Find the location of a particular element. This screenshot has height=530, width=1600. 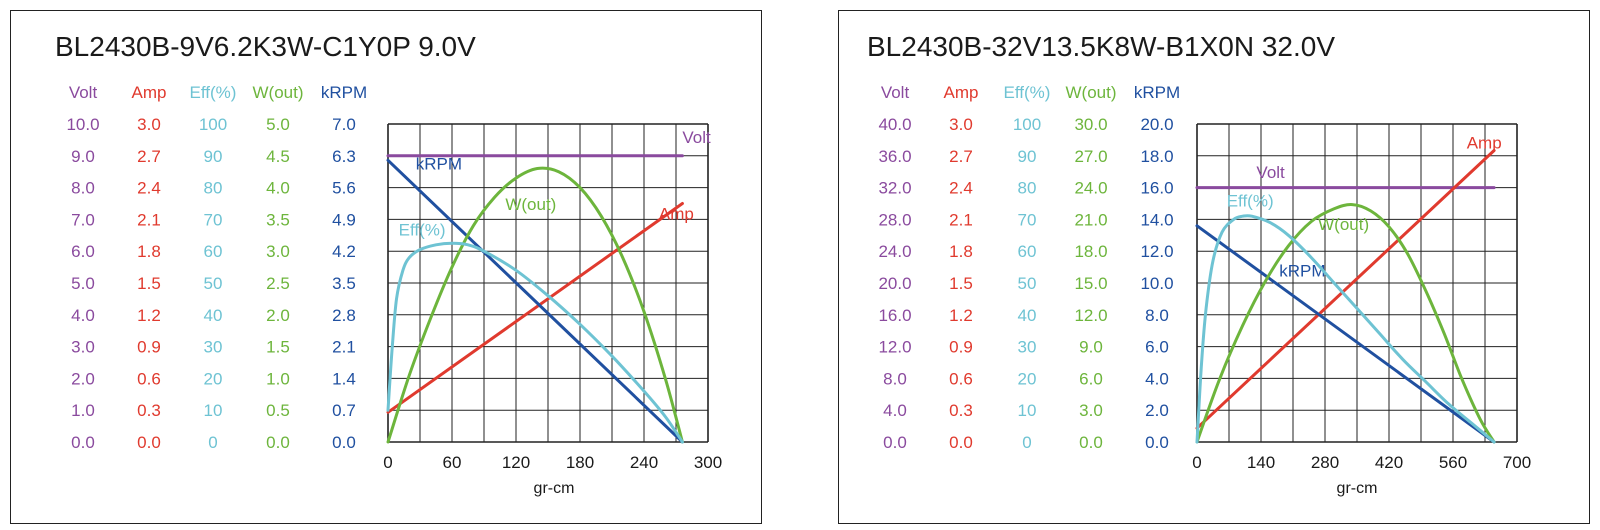

series-label-wout: W(out) is located at coordinates (530, 204).